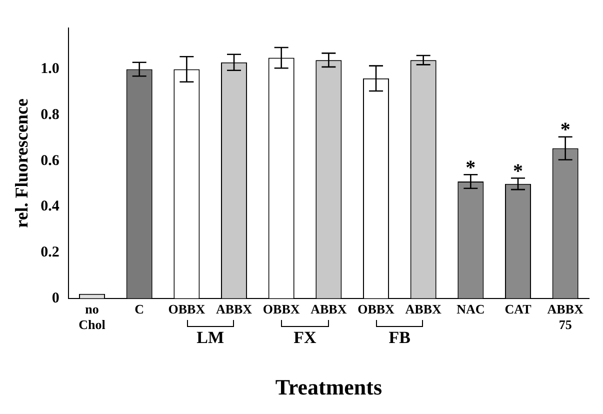 The image size is (603, 414). I want to click on y-tick-label: 0.2, so click(50, 252).